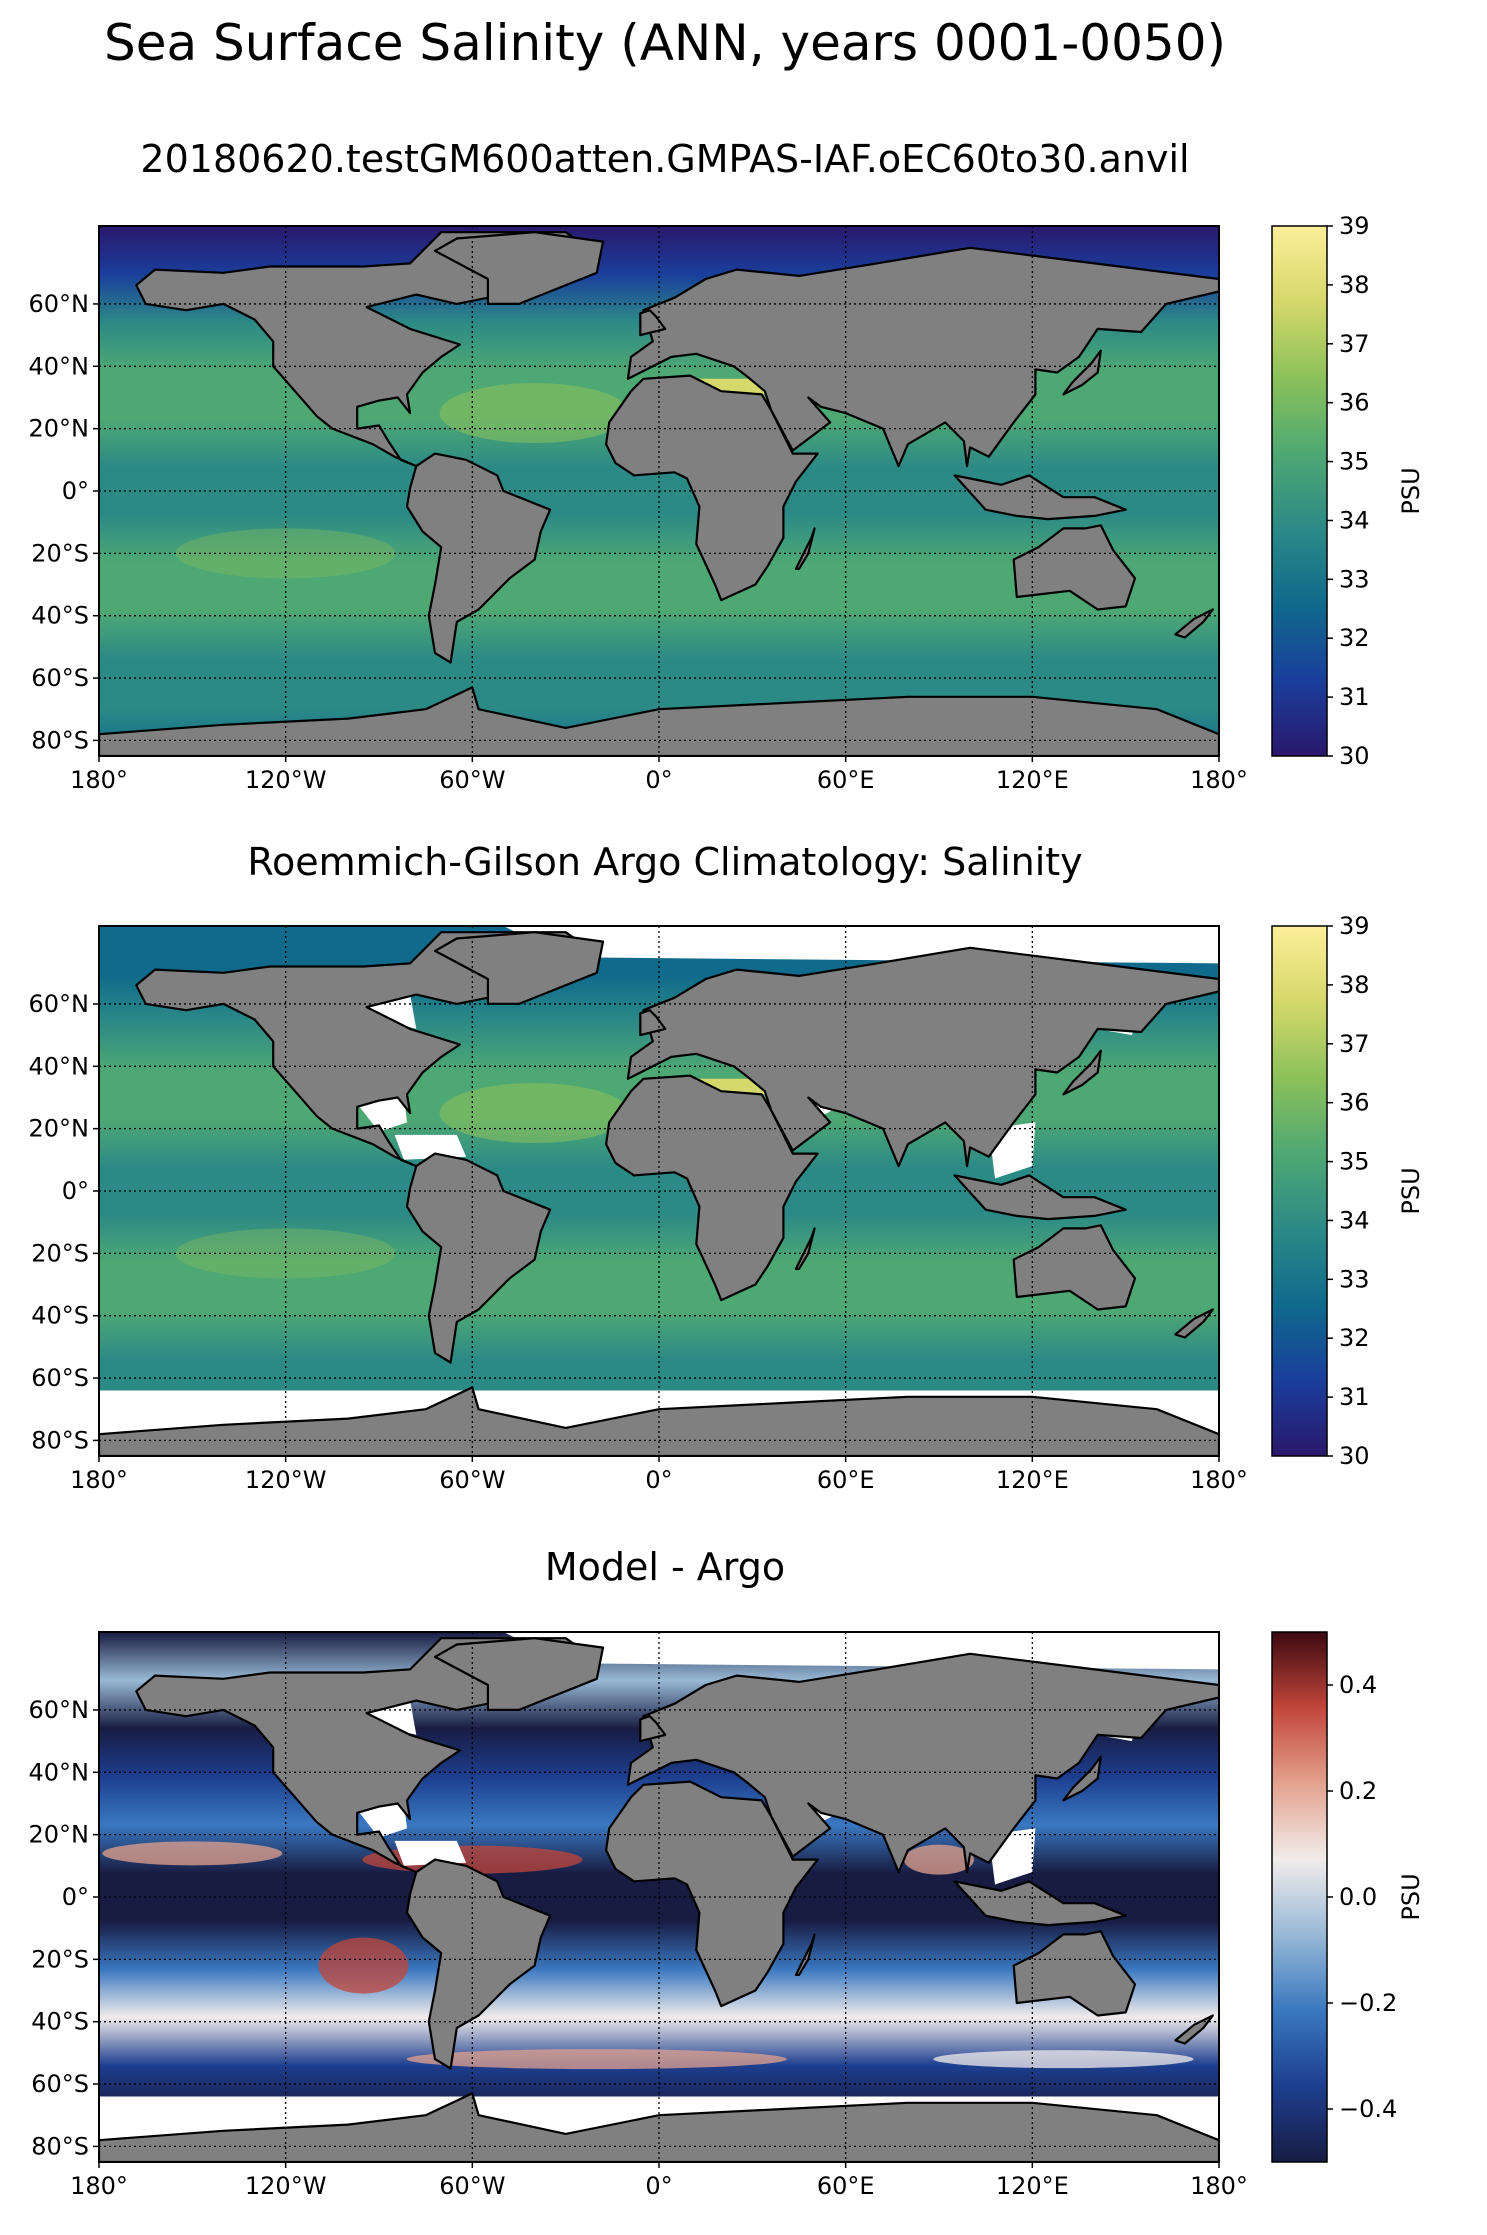 The height and width of the screenshot is (2235, 1487). I want to click on panel-3-title: Model - Argo, so click(665, 1567).